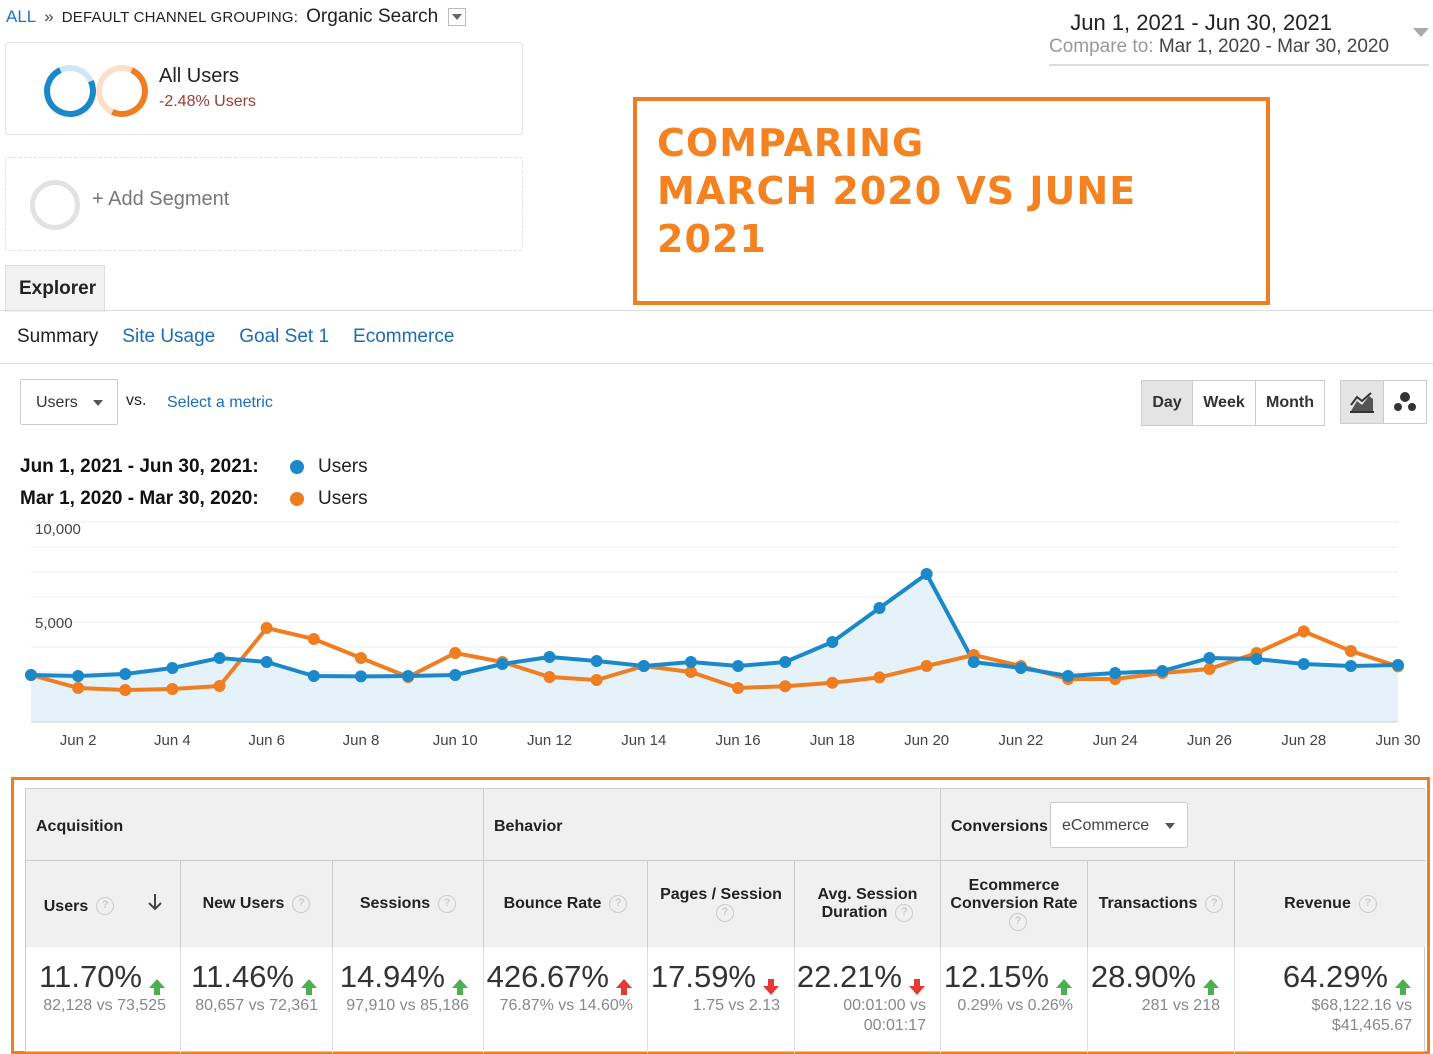  What do you see at coordinates (868, 904) in the screenshot?
I see `column-header-avg-session-duration: Avg. Session Duration?` at bounding box center [868, 904].